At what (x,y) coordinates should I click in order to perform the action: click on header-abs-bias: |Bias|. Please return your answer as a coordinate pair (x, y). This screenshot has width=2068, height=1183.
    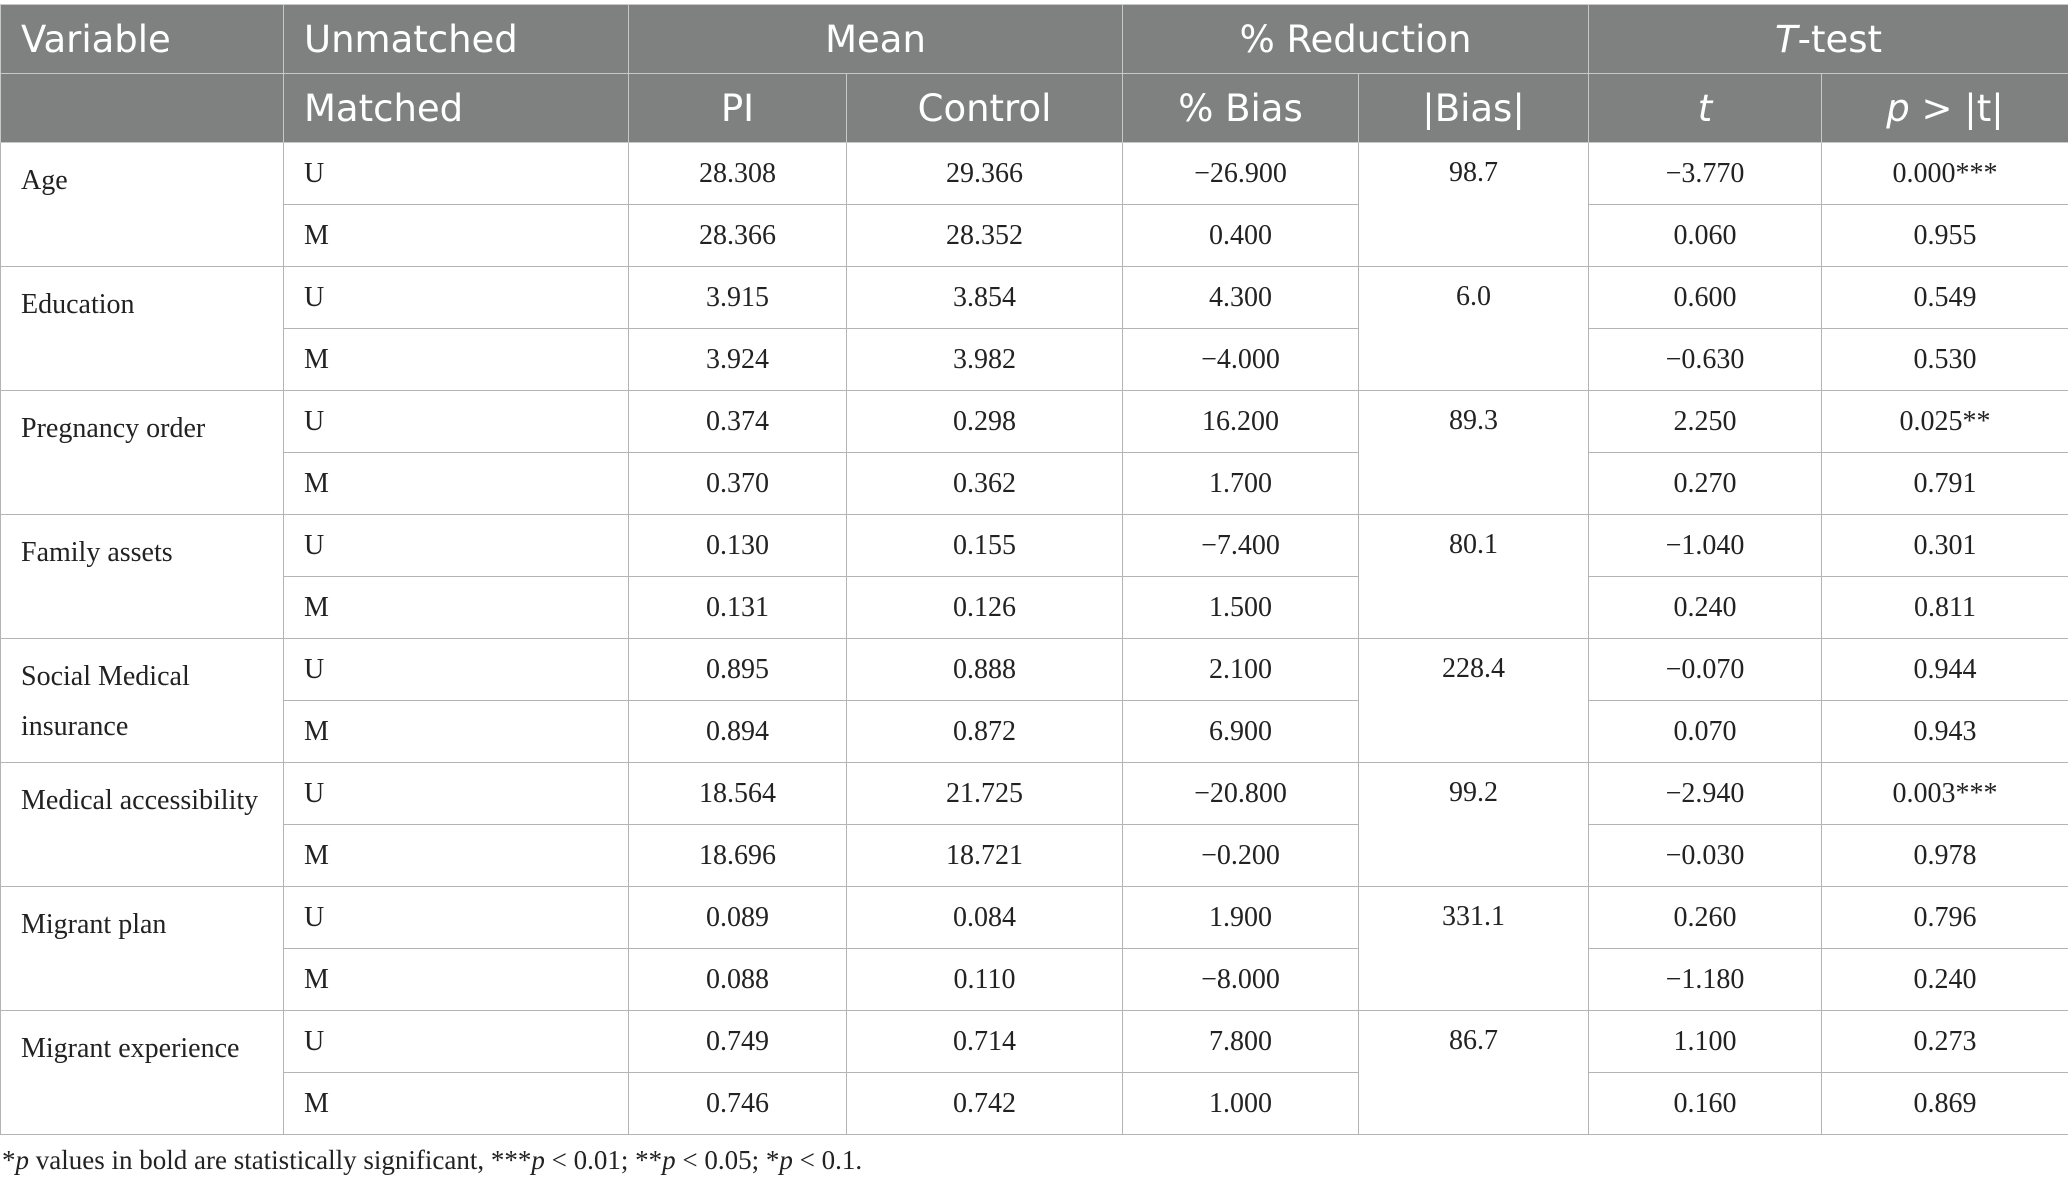
    Looking at the image, I should click on (1473, 108).